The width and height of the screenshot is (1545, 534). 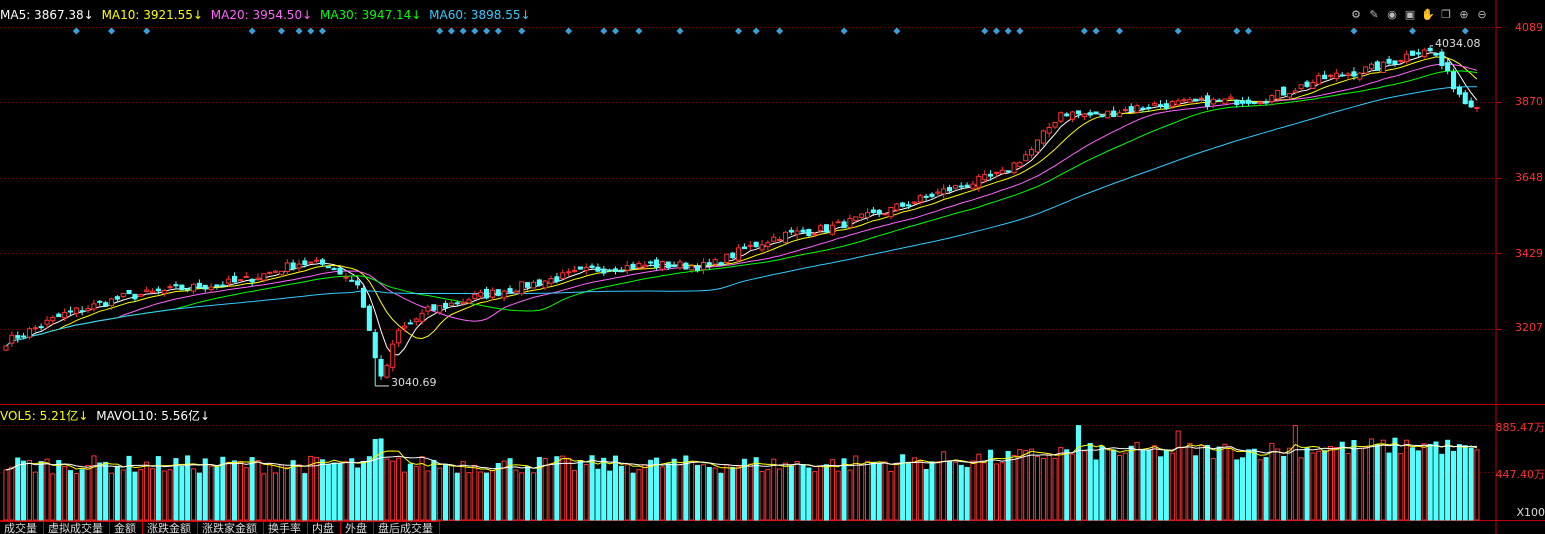 I want to click on tab-amount: 金额, so click(x=126, y=527).